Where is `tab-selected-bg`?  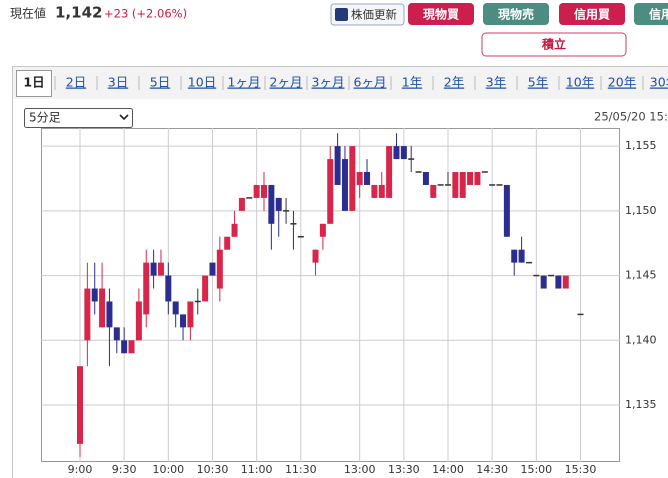
tab-selected-bg is located at coordinates (34, 83).